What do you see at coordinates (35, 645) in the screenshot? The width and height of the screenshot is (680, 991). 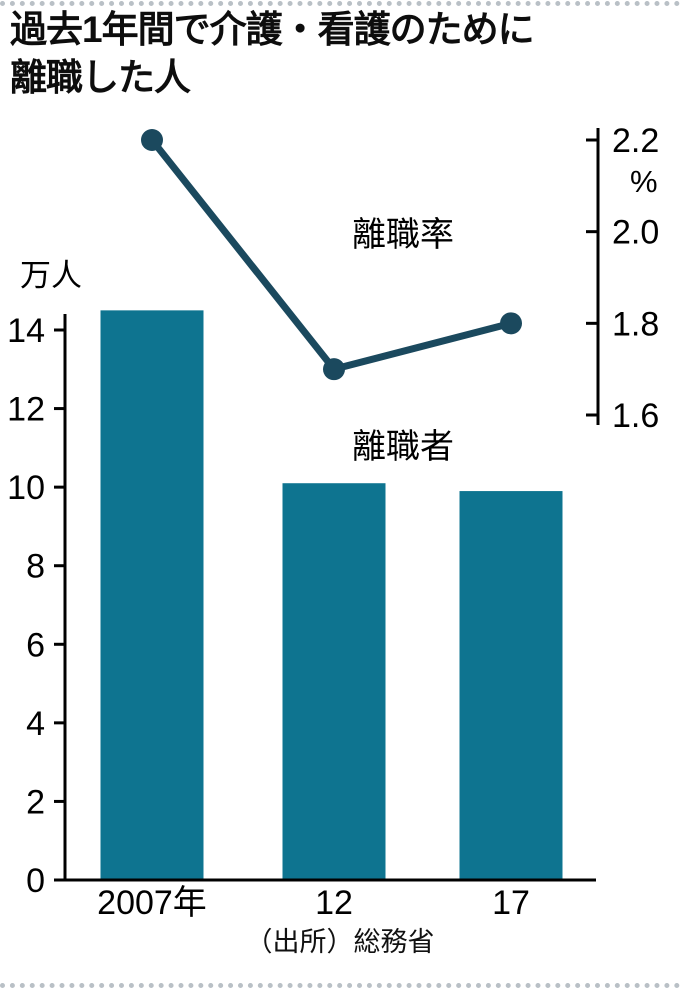 I see `left-tick-label-6: 6` at bounding box center [35, 645].